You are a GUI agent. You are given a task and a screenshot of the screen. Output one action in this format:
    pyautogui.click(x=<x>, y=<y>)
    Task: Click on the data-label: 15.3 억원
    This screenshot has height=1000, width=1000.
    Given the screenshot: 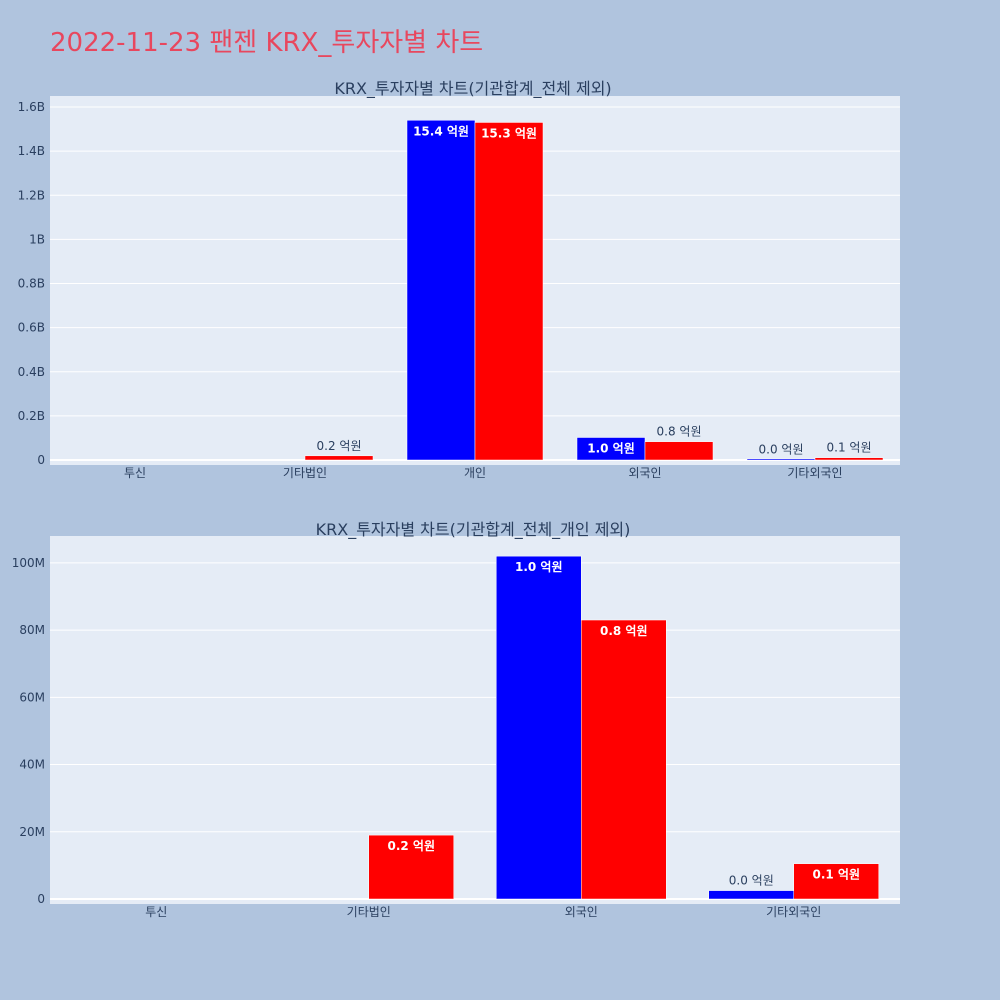 What is the action you would take?
    pyautogui.click(x=509, y=133)
    